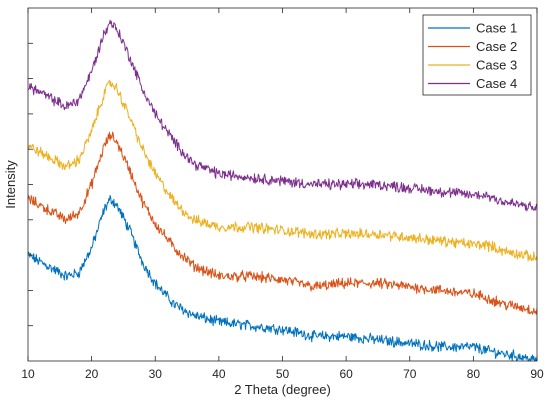 This screenshot has height=405, width=550. Describe the element at coordinates (283, 374) in the screenshot. I see `x-tick-label-50: 50` at that location.